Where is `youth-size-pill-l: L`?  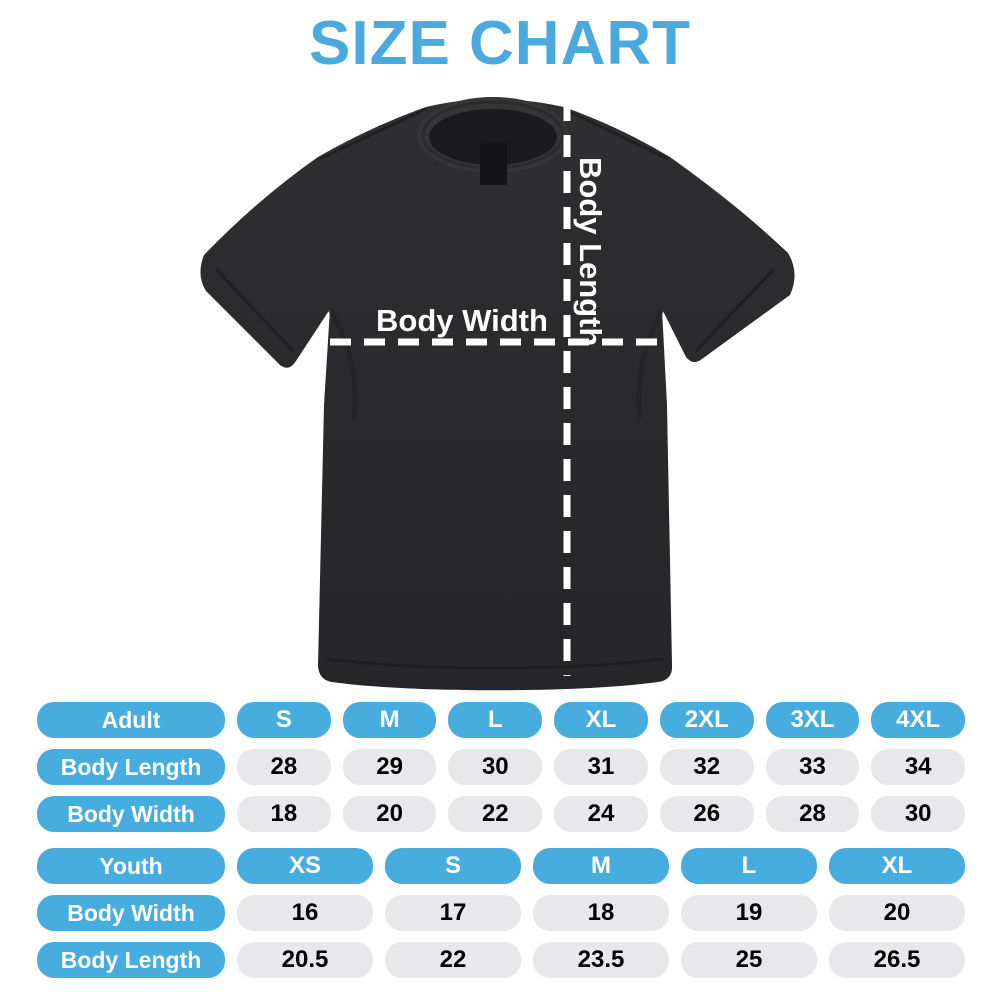
youth-size-pill-l: L is located at coordinates (749, 866).